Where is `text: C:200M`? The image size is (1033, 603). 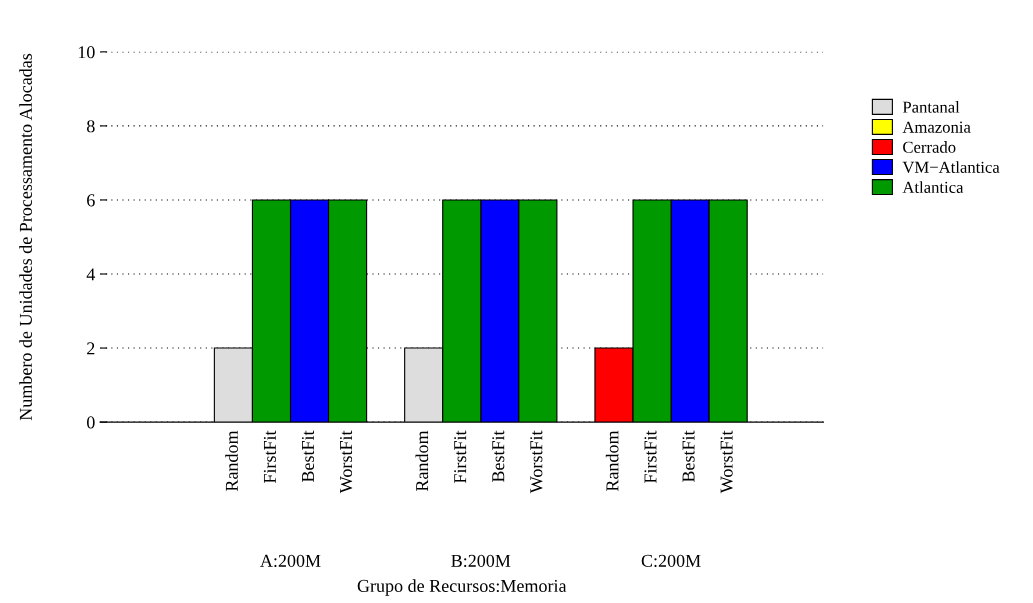
text: C:200M is located at coordinates (671, 560).